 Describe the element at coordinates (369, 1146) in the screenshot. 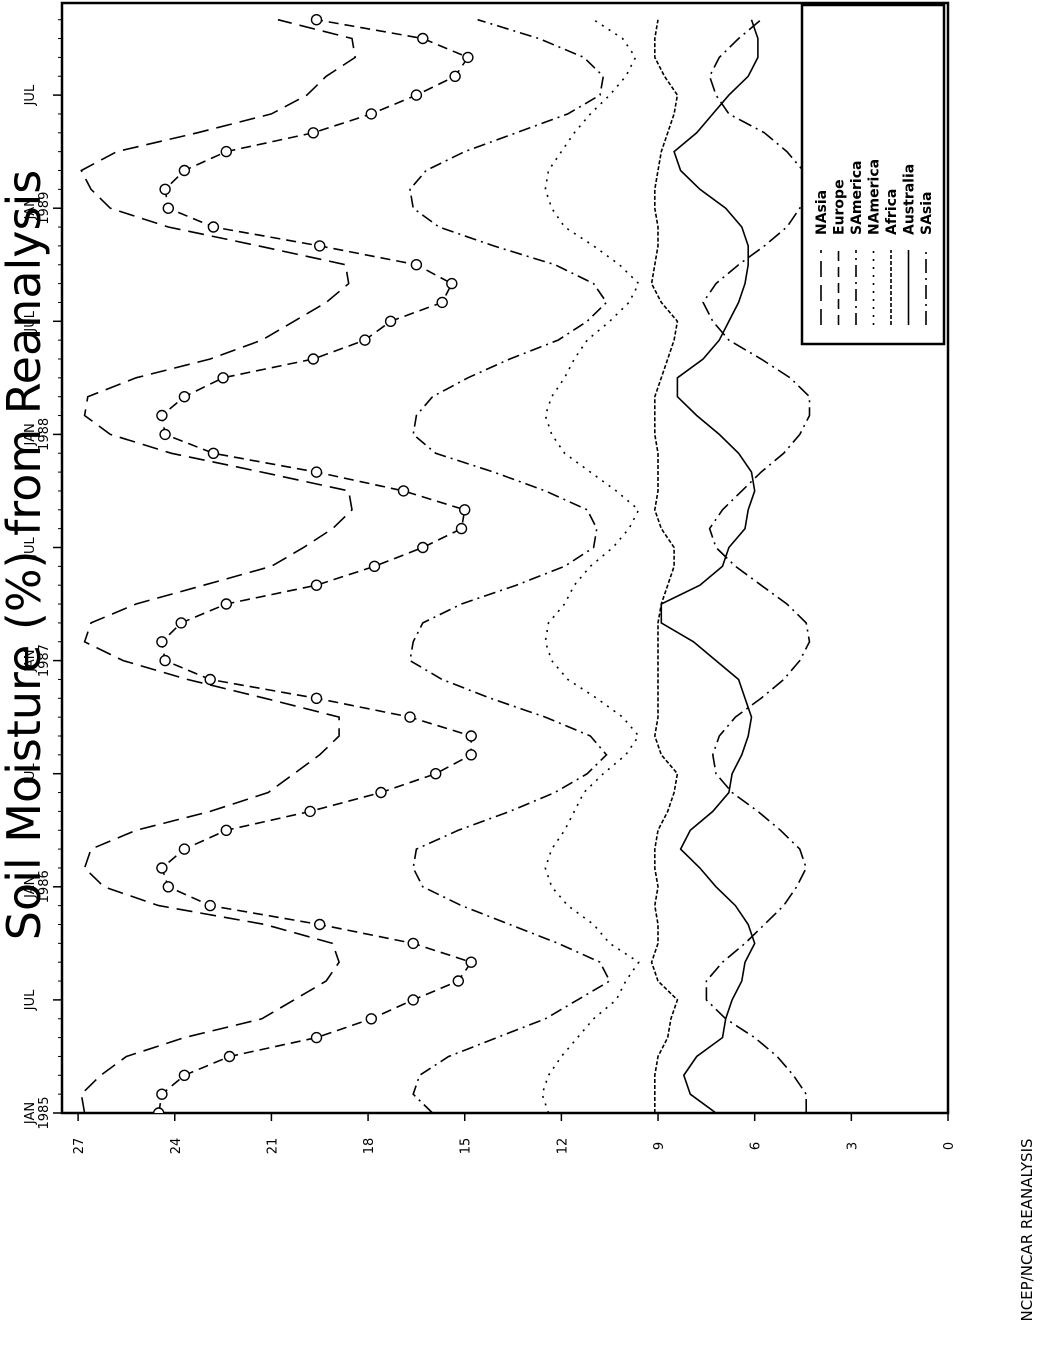

I see `value-tick-label: 18` at that location.